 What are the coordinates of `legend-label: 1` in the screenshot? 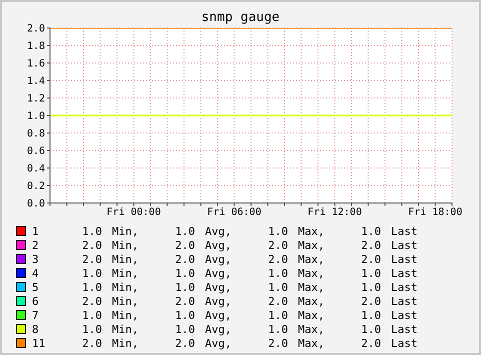 It's located at (36, 231).